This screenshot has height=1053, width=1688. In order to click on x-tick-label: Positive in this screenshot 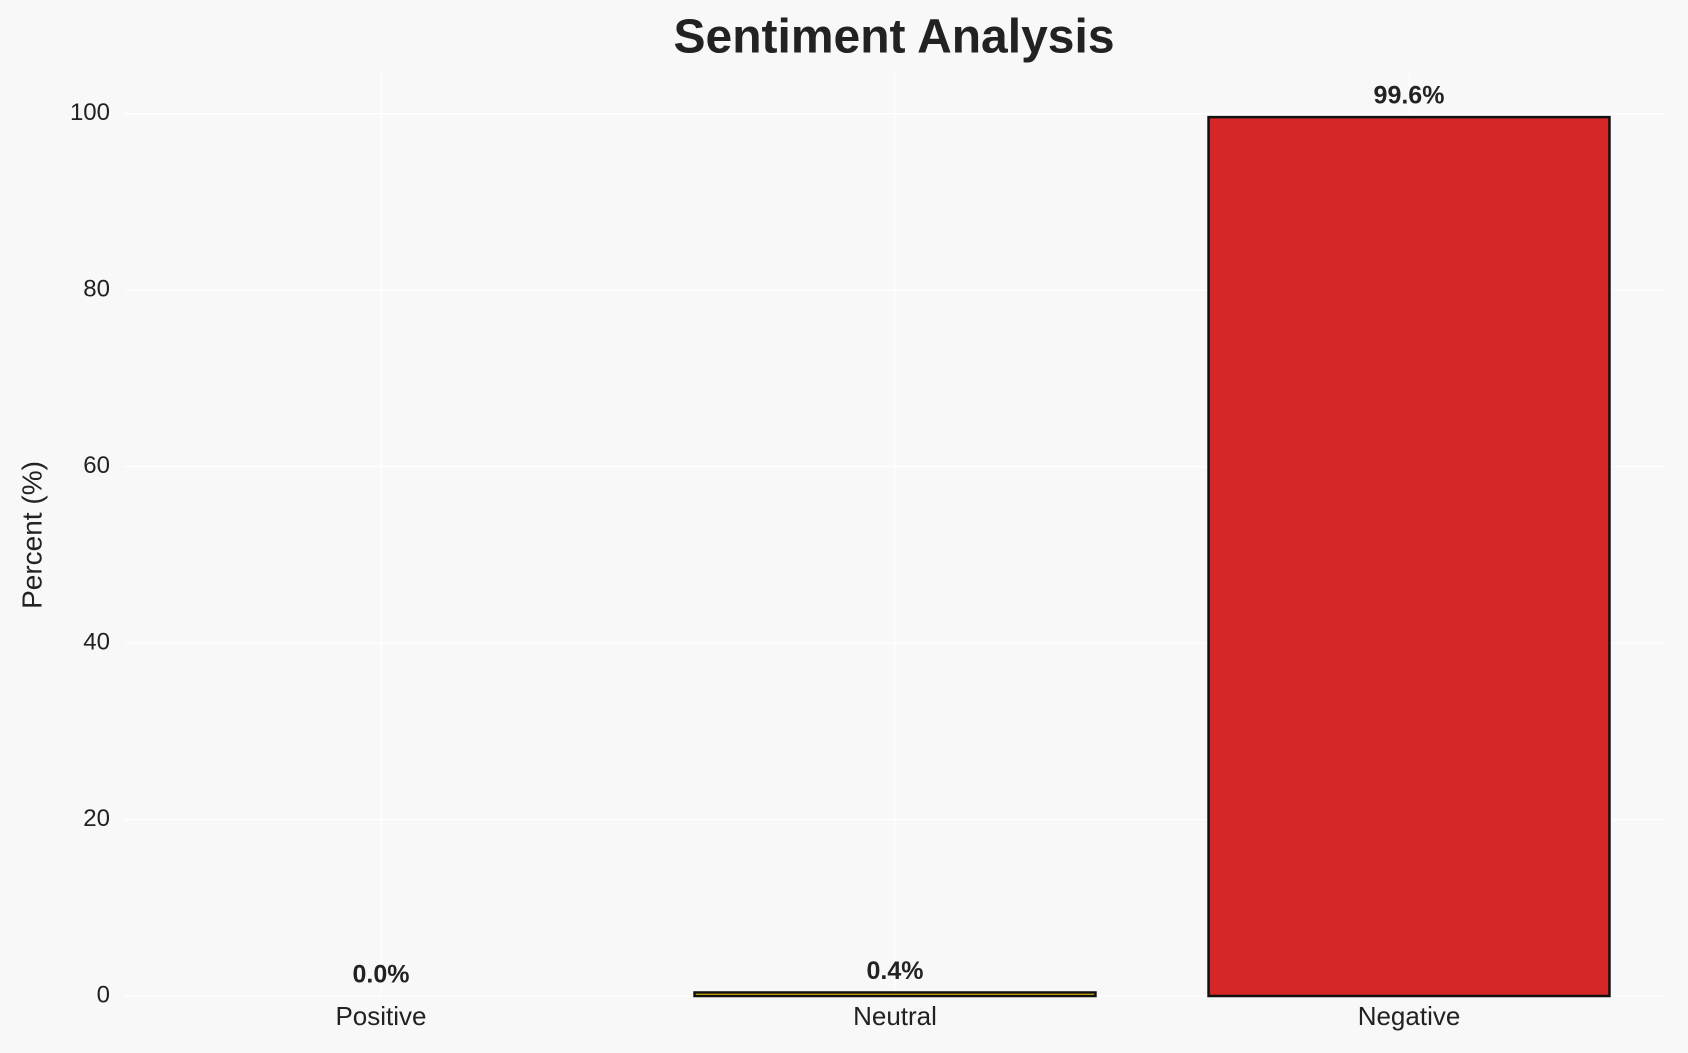, I will do `click(380, 1016)`.